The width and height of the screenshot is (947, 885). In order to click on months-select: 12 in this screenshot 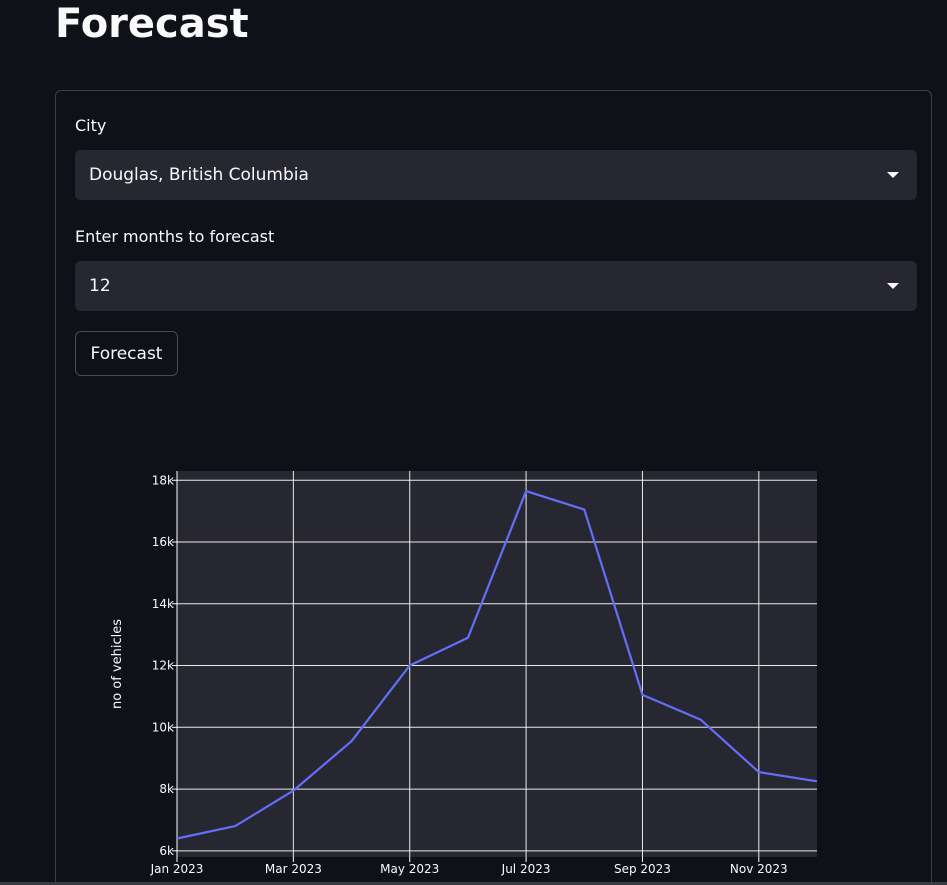, I will do `click(496, 286)`.